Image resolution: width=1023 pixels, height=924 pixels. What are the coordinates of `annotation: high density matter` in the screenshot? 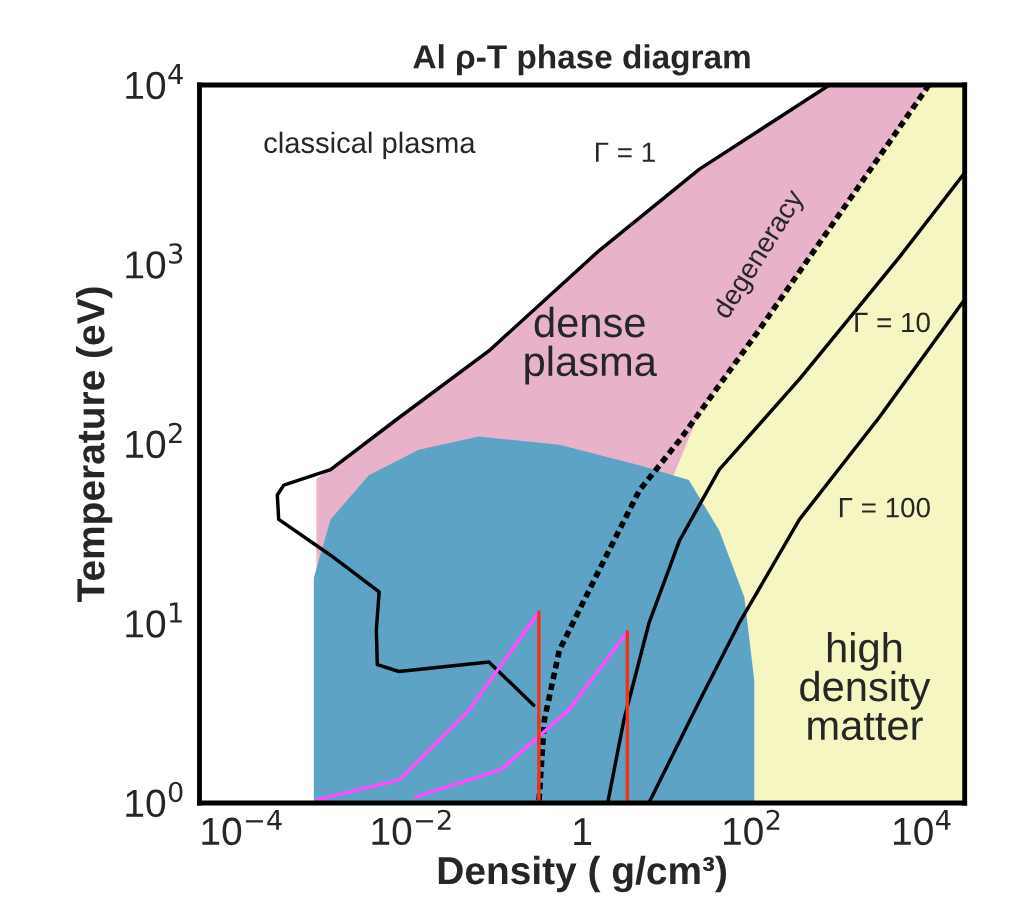 It's located at (865, 686).